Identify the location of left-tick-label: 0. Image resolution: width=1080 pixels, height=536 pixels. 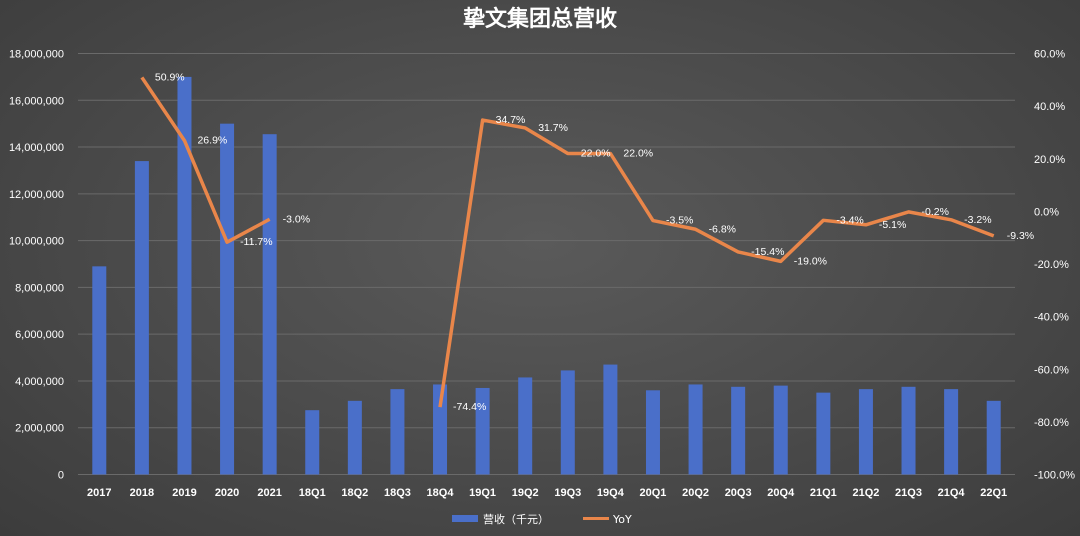
(61, 476).